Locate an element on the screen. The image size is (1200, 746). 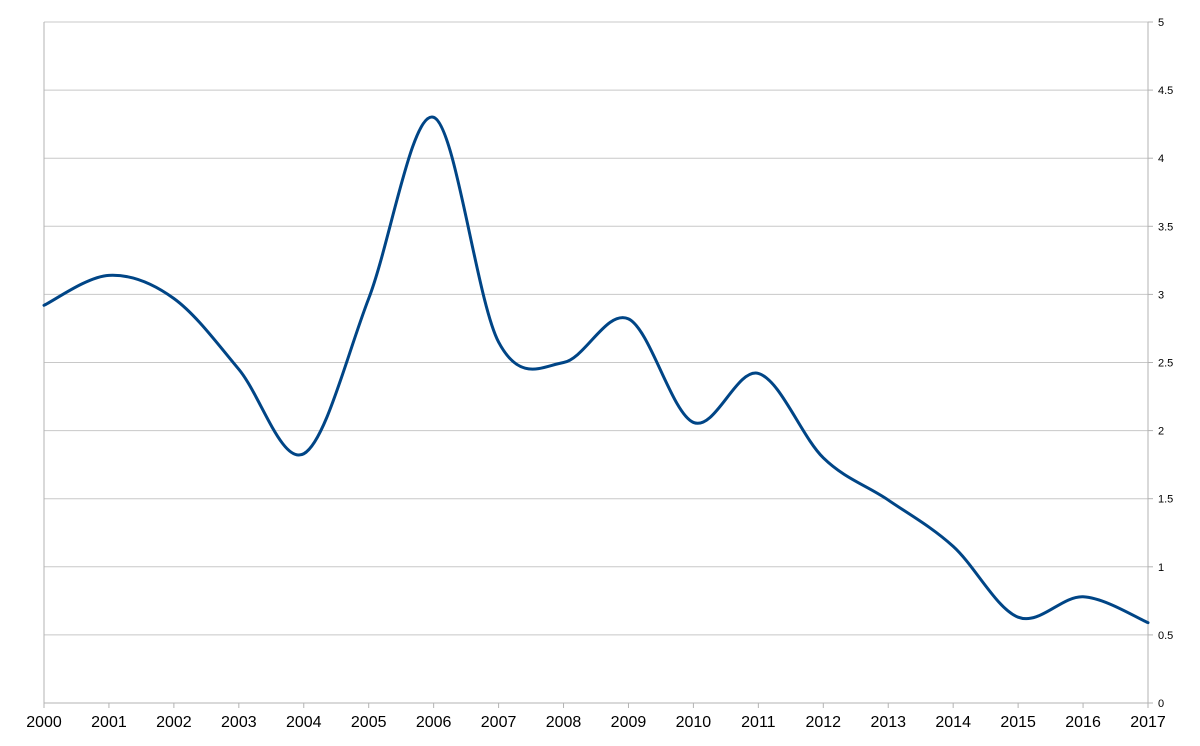
x-tick-label: 2013 is located at coordinates (888, 722).